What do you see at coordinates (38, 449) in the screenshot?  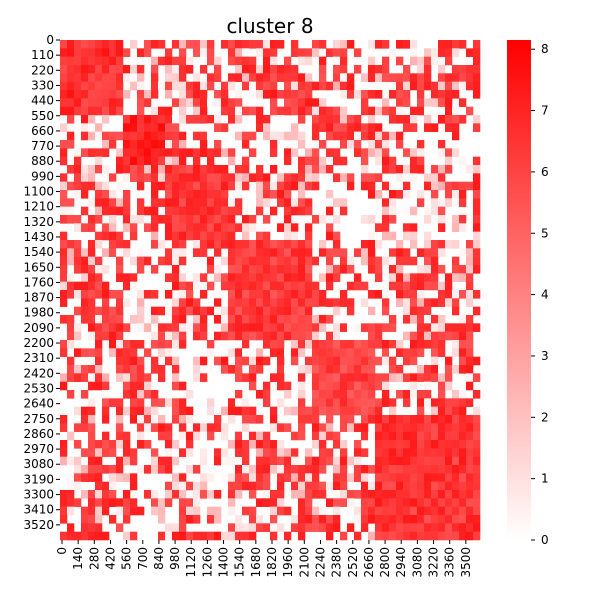 I see `y-tick-label: 2970` at bounding box center [38, 449].